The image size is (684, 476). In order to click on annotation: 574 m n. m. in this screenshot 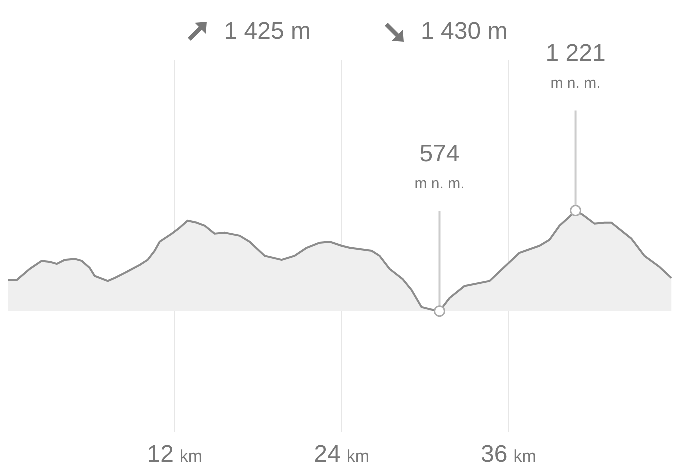, I will do `click(439, 166)`.